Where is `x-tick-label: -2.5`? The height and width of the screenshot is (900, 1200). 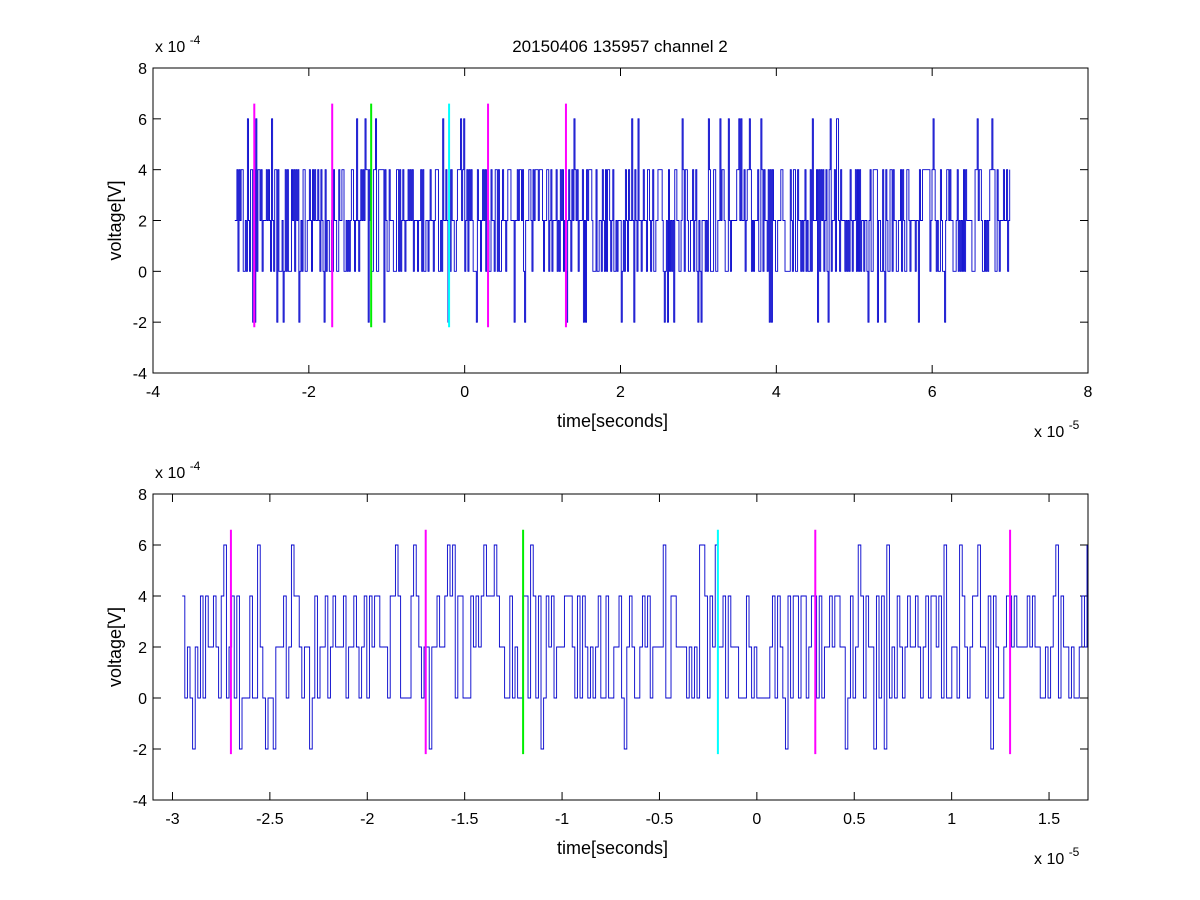 x-tick-label: -2.5 is located at coordinates (270, 819).